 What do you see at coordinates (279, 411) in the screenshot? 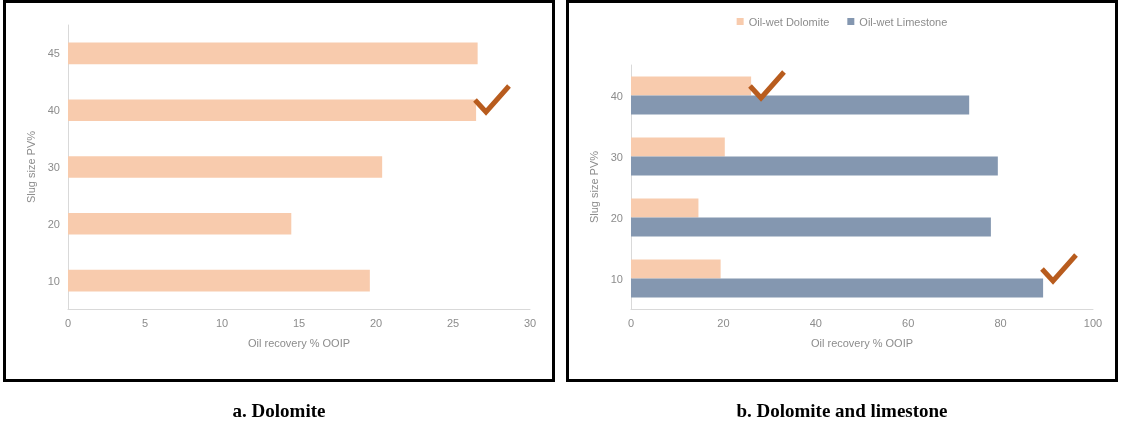
I see `text: a. Dolomite` at bounding box center [279, 411].